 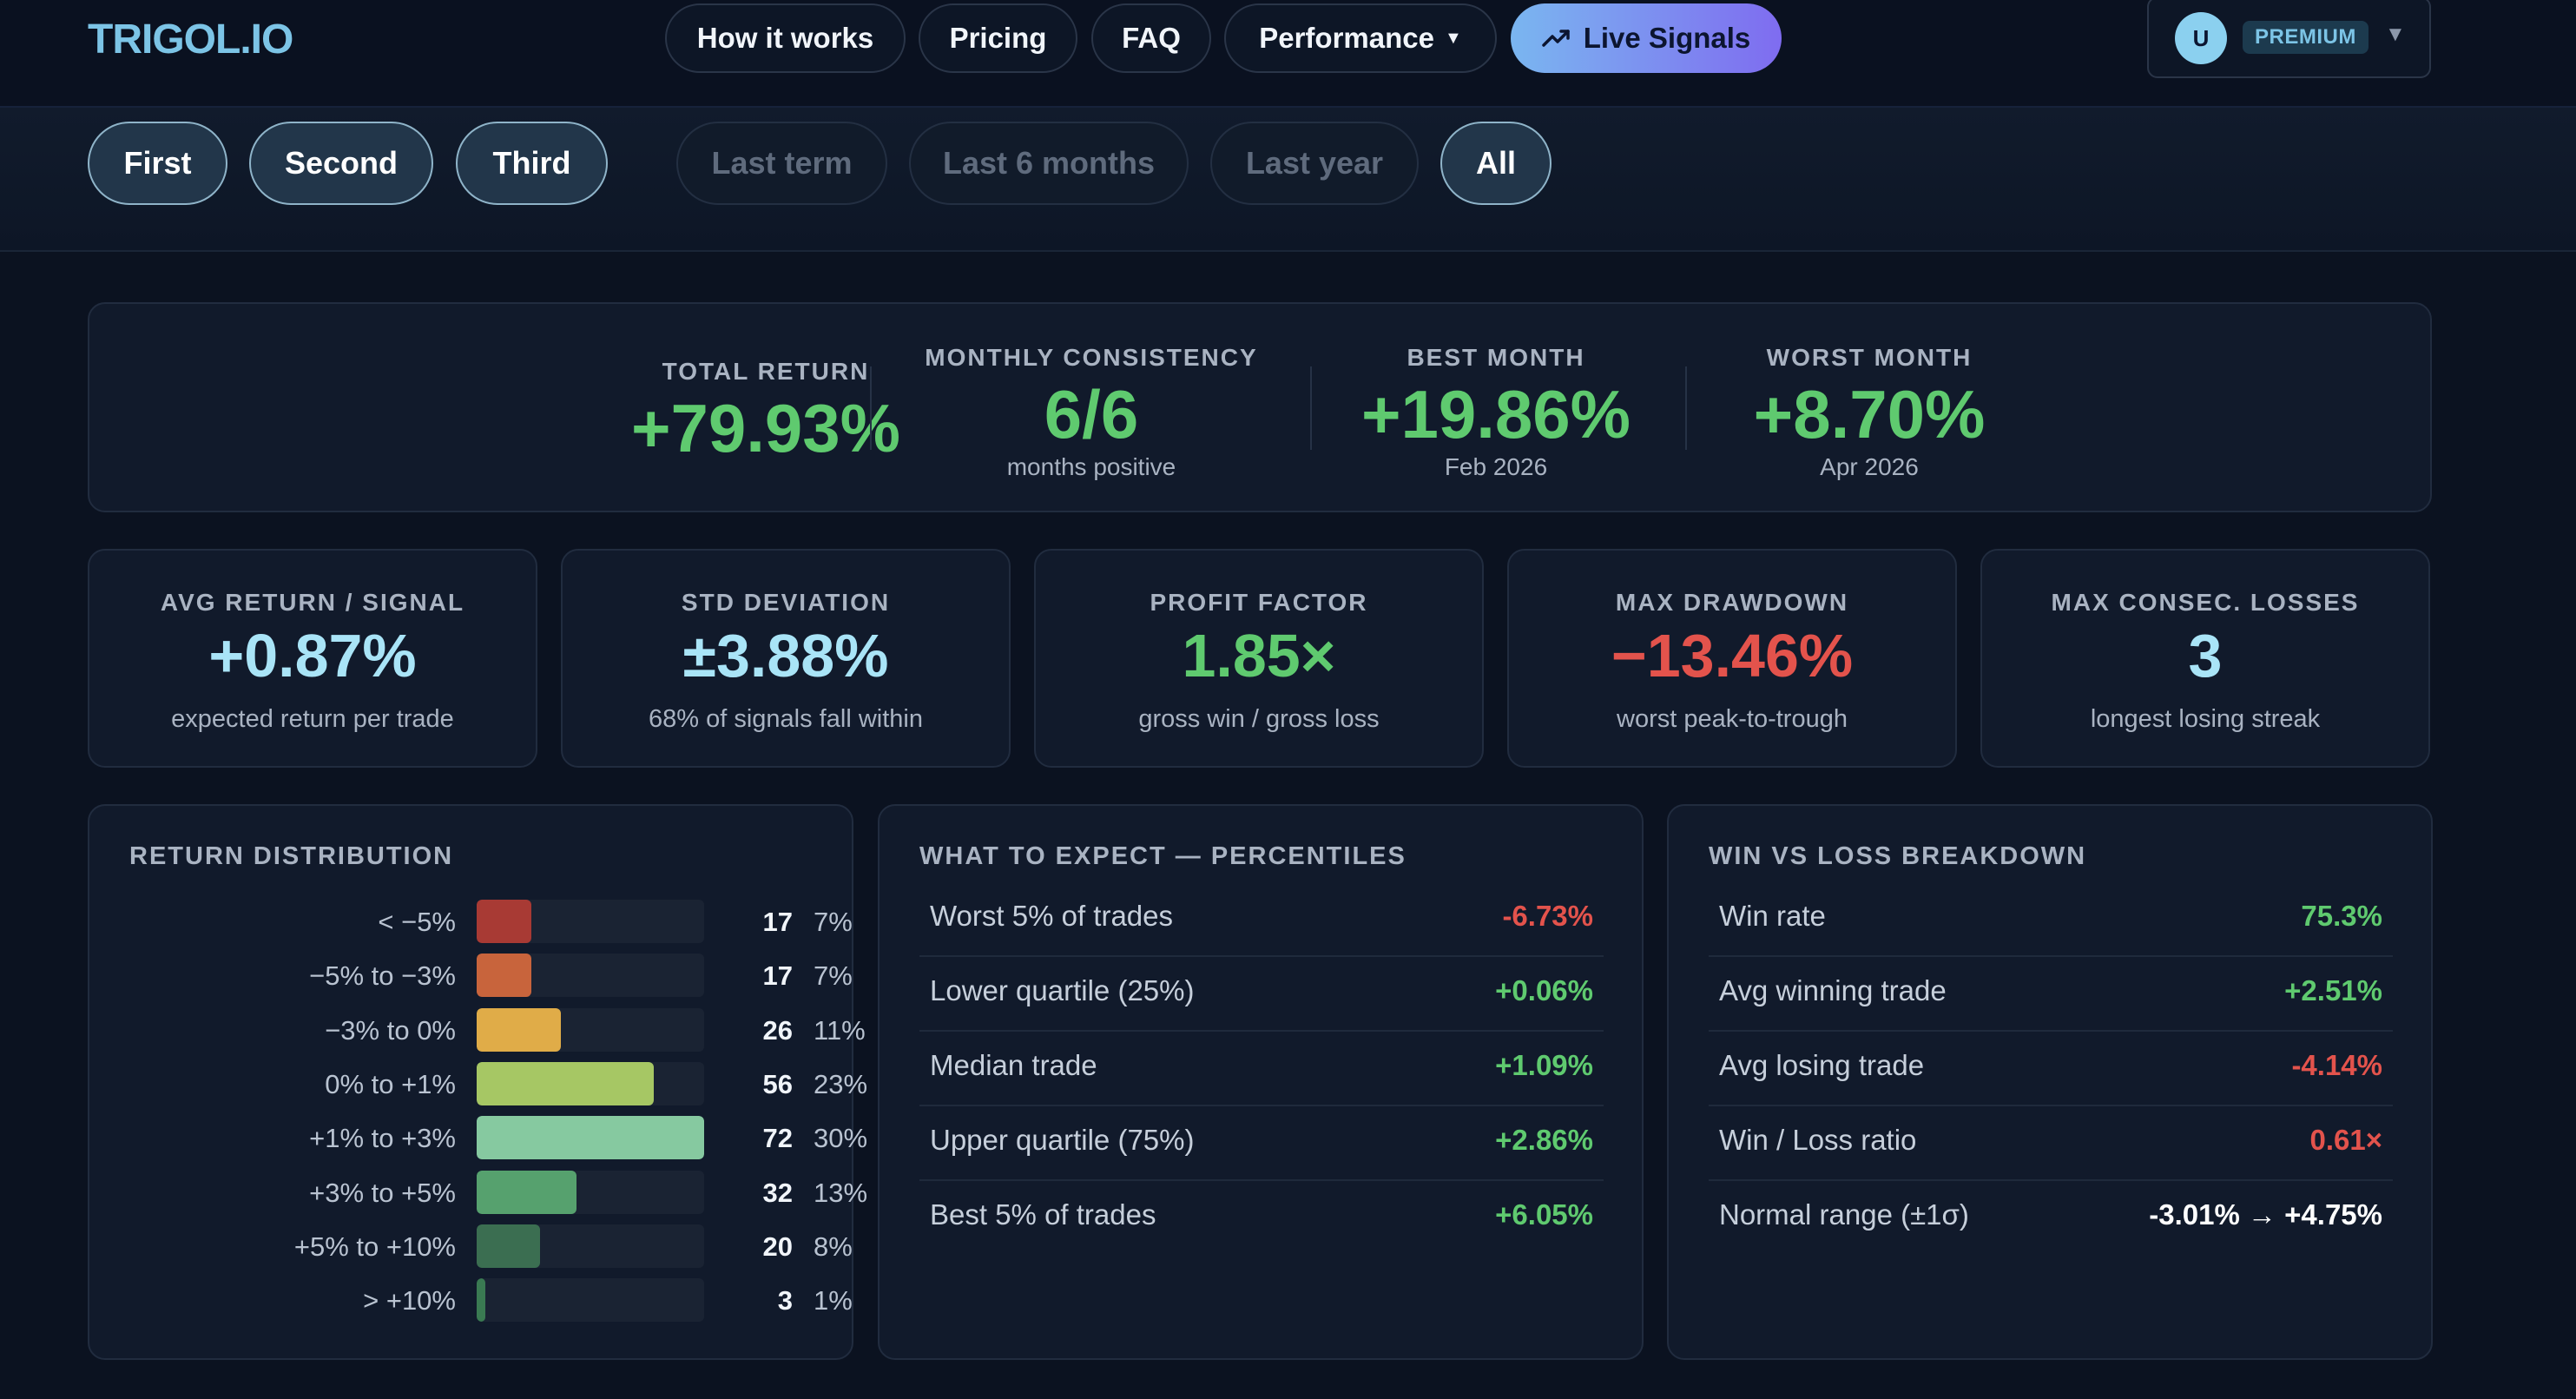 What do you see at coordinates (532, 164) in the screenshot?
I see `filter-group-third: Third` at bounding box center [532, 164].